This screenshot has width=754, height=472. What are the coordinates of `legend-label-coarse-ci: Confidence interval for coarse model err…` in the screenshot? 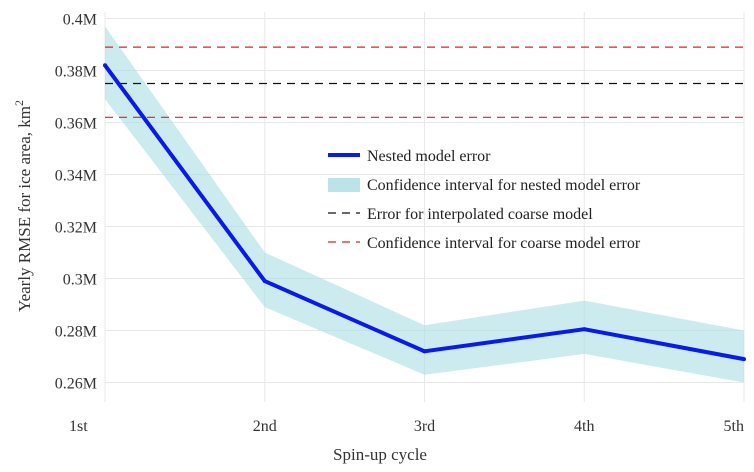 It's located at (504, 243).